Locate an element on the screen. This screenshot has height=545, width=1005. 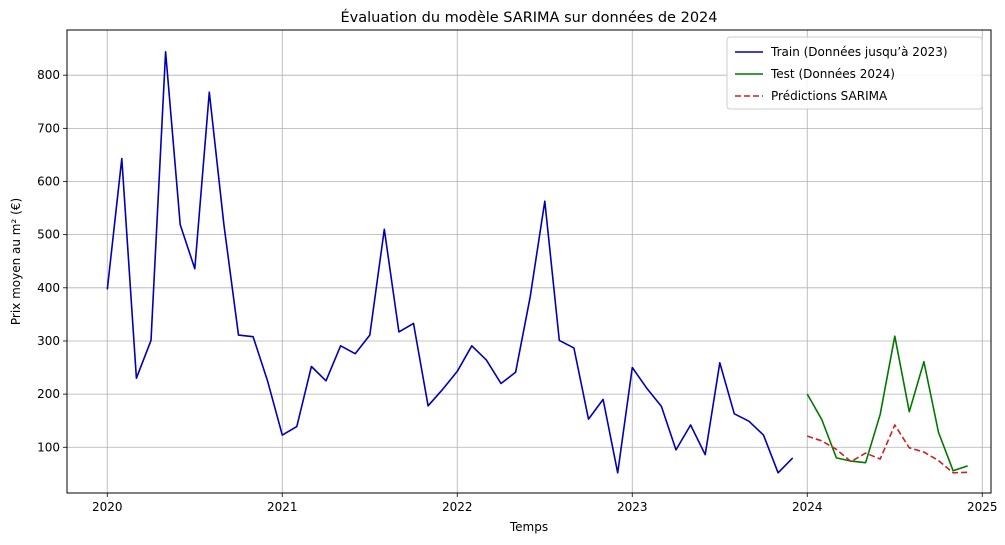
y-tick-label: 300 is located at coordinates (48, 341).